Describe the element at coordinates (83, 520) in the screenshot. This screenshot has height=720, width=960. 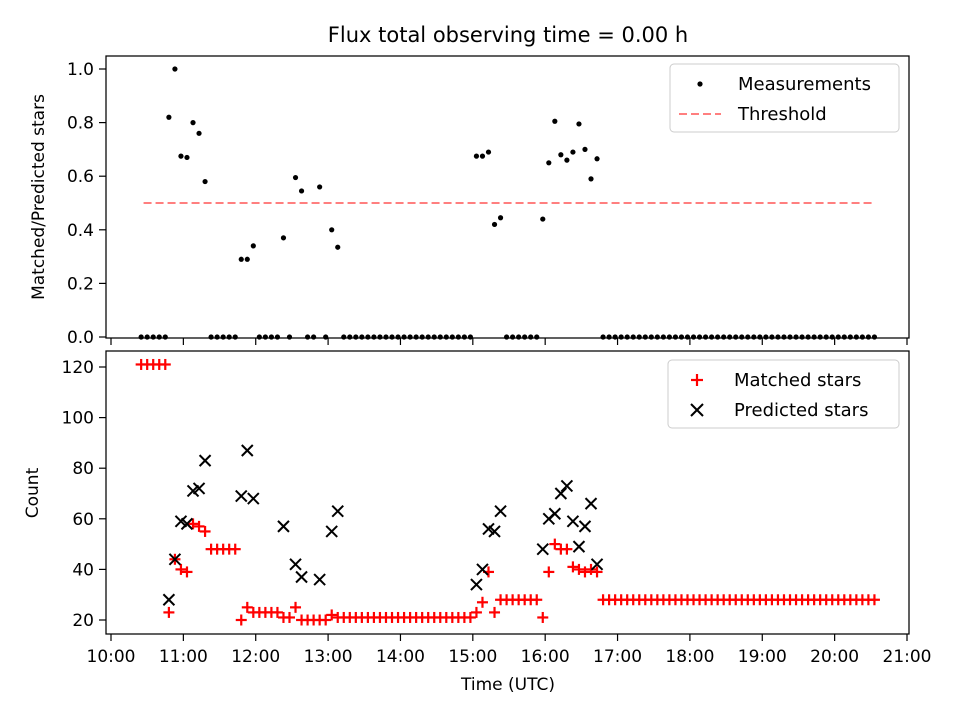
I see `count-y-tick-label: 60` at that location.